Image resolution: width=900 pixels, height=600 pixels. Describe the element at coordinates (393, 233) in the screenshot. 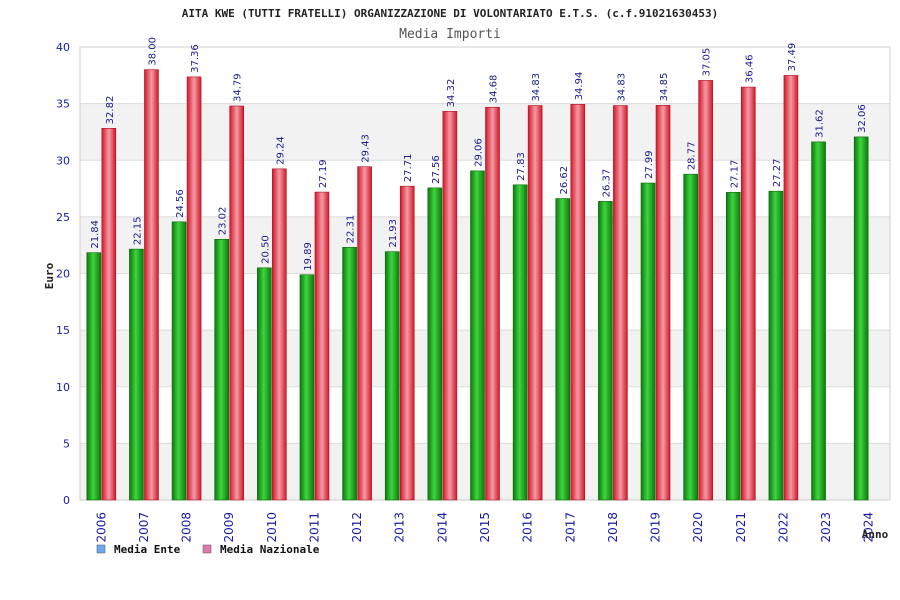

I see `data-label-media-ente-2013: 21.93` at that location.